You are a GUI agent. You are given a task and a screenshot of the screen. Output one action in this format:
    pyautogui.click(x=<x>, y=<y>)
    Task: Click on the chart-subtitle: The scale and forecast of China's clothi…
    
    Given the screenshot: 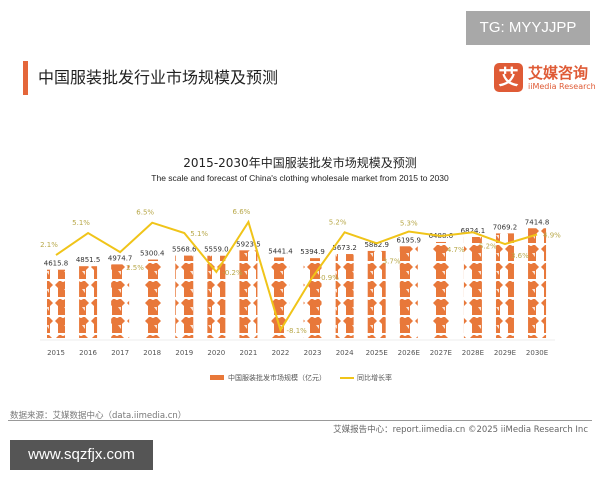 What is the action you would take?
    pyautogui.click(x=300, y=178)
    